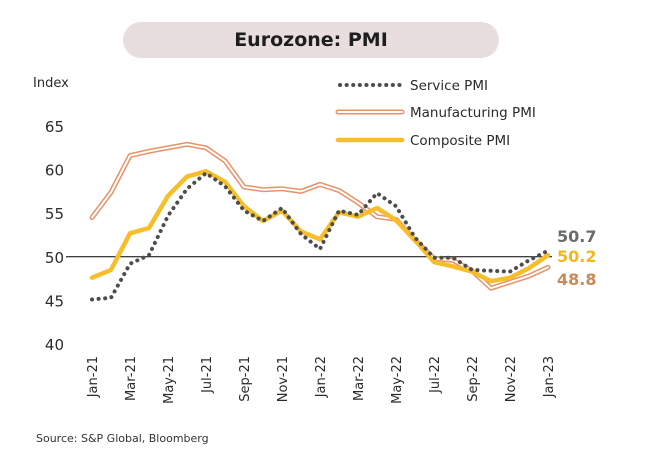  What do you see at coordinates (283, 379) in the screenshot?
I see `x-tick-label: Nov-21` at bounding box center [283, 379].